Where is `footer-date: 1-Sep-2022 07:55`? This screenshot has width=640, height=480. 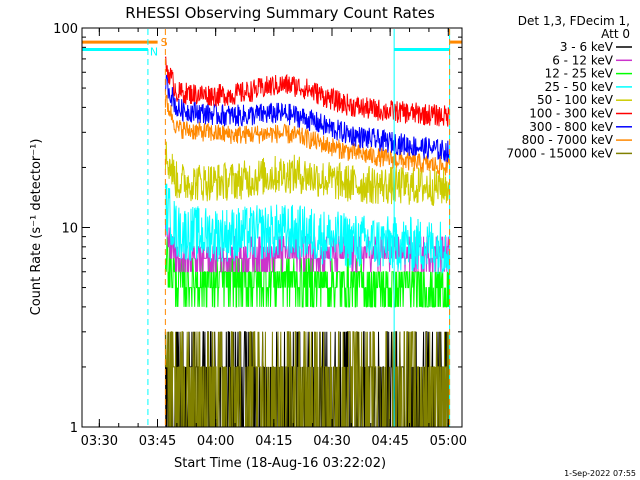 footer-date: 1-Sep-2022 07:55 is located at coordinates (600, 473).